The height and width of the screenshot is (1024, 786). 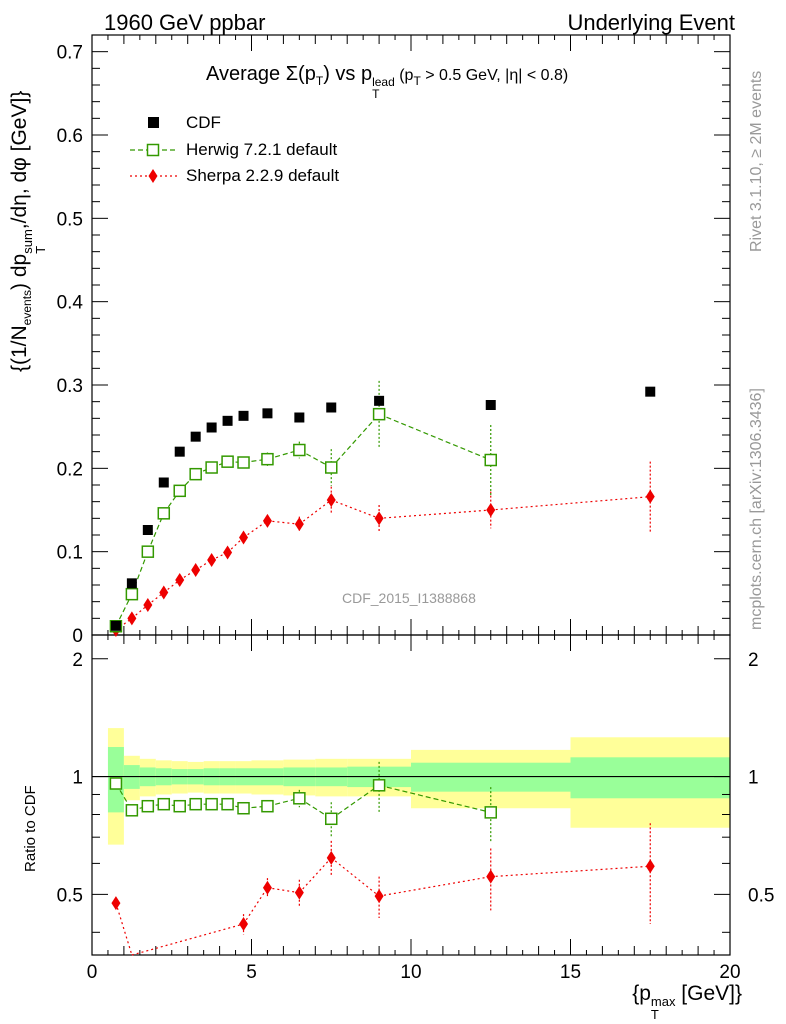 What do you see at coordinates (251, 972) in the screenshot?
I see `x-tick-label: 5` at bounding box center [251, 972].